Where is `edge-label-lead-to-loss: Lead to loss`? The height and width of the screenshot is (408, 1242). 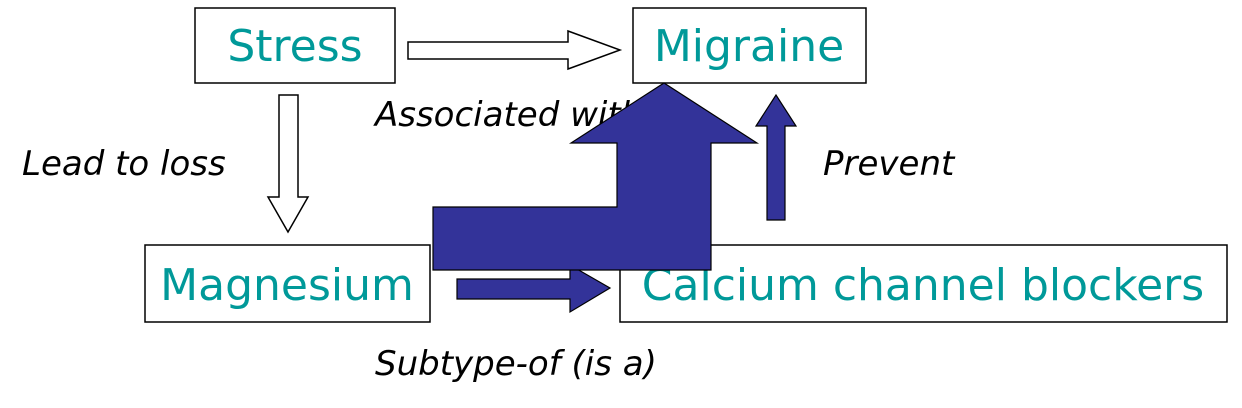
edge-label-lead-to-loss: Lead to loss is located at coordinates (124, 164).